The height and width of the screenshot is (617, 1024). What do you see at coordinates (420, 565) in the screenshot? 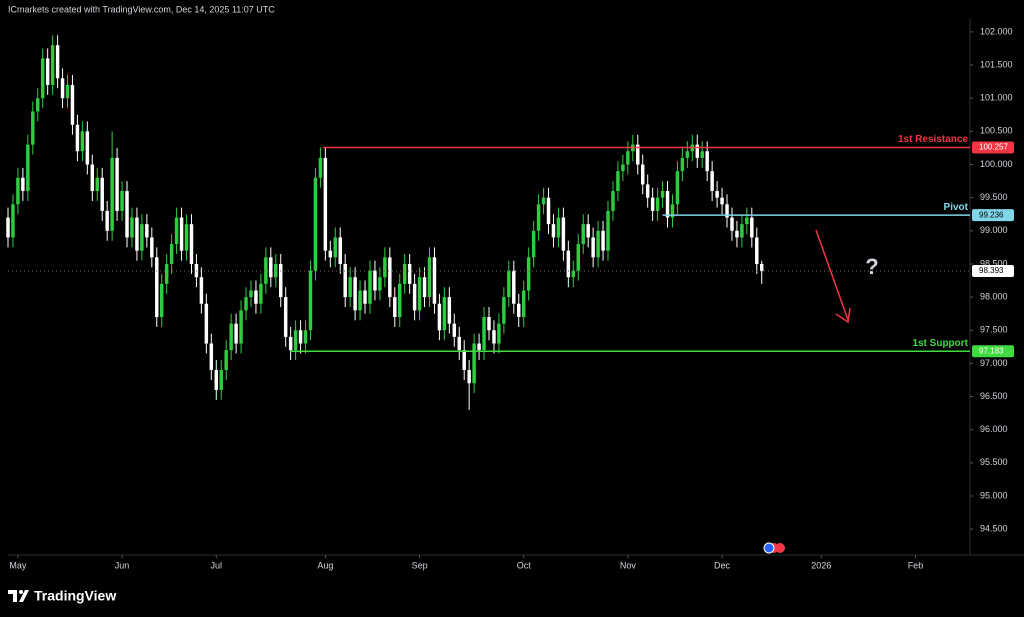
I see `x-tick-label: Sep` at bounding box center [420, 565].